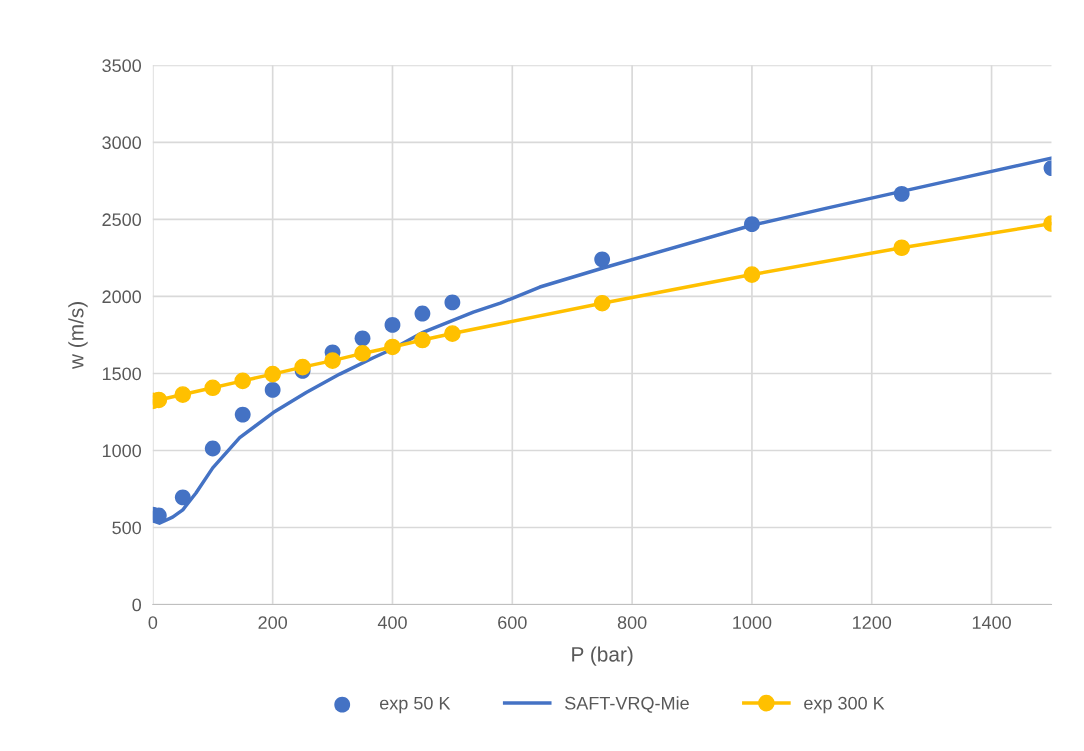  Describe the element at coordinates (127, 528) in the screenshot. I see `y-tick-label: 500` at that location.